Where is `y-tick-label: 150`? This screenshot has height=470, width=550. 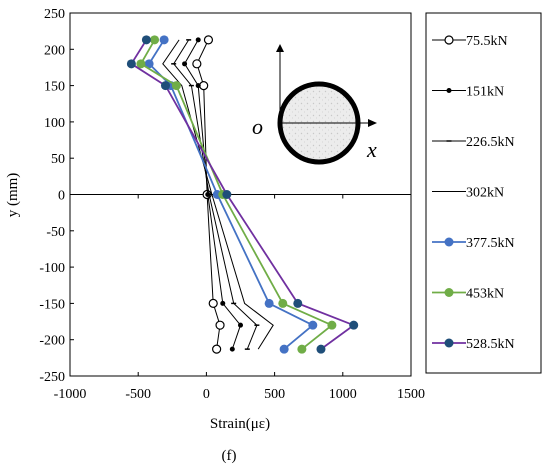 y-tick-label: 150 is located at coordinates (54, 87).